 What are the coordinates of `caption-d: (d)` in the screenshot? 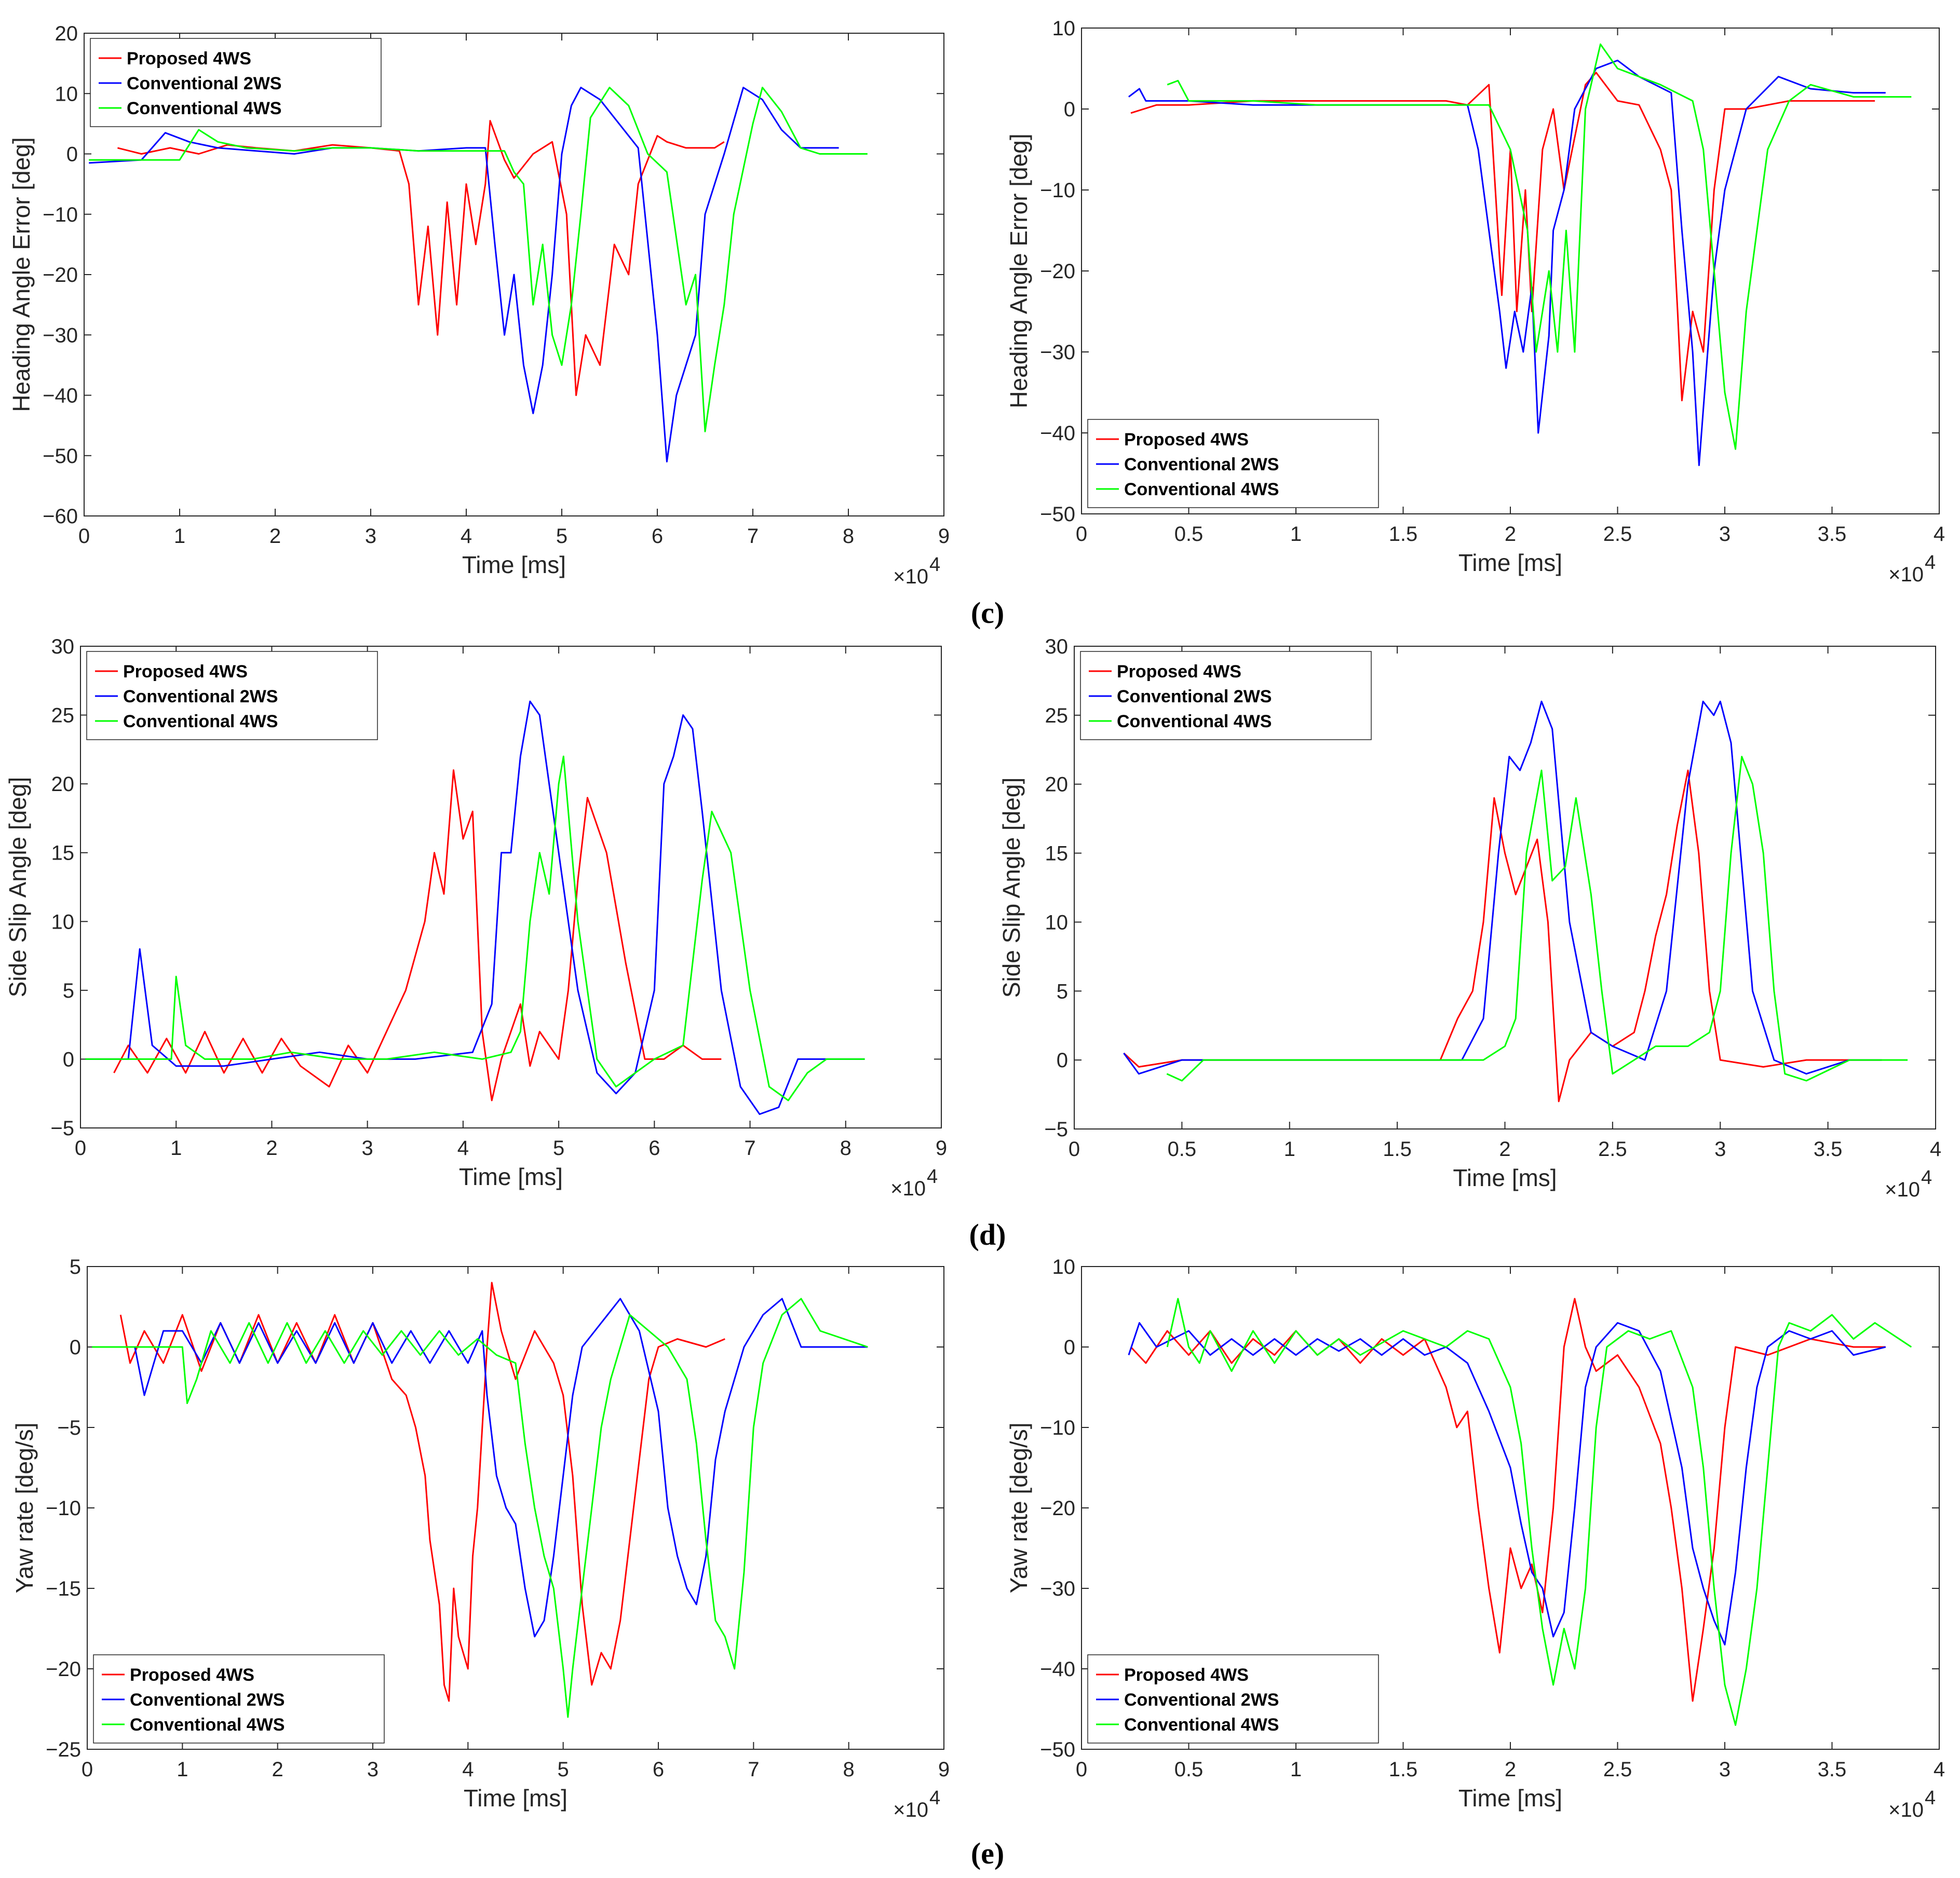 It's located at (987, 1234).